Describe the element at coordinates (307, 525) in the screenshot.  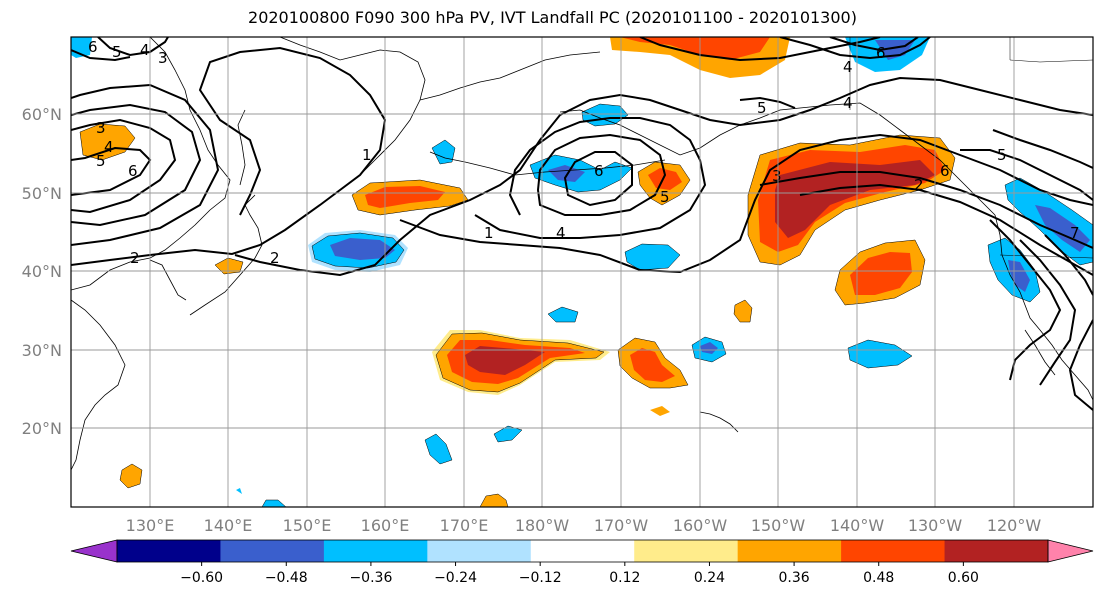
I see `longitude-label: 150°E` at that location.